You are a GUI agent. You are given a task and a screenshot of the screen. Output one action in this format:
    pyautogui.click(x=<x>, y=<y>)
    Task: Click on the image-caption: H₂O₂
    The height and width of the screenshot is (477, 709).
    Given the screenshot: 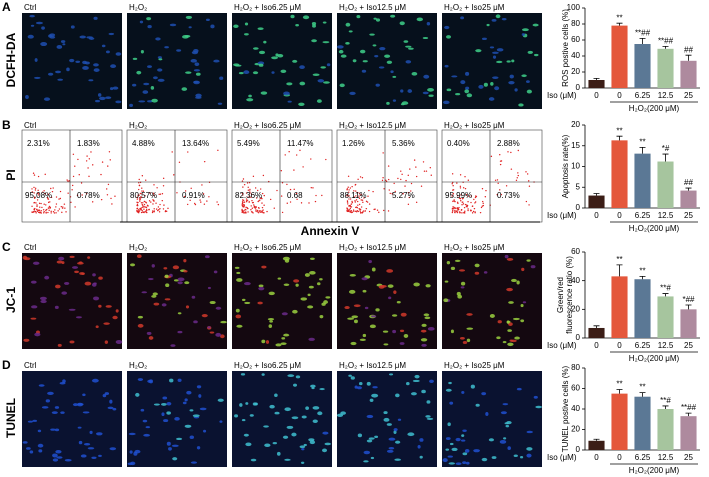 What is the action you would take?
    pyautogui.click(x=138, y=247)
    